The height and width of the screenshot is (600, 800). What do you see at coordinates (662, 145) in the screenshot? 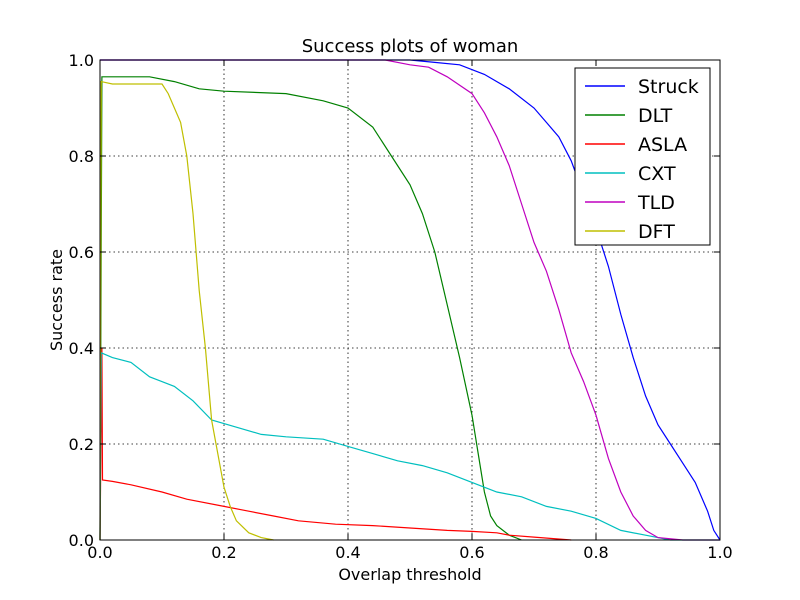
I see `legend-label-asla: ASLA` at bounding box center [662, 145].